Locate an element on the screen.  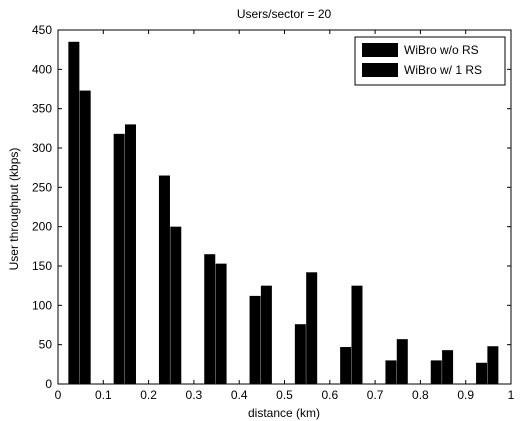
x-tick-label: 0.5 is located at coordinates (284, 395).